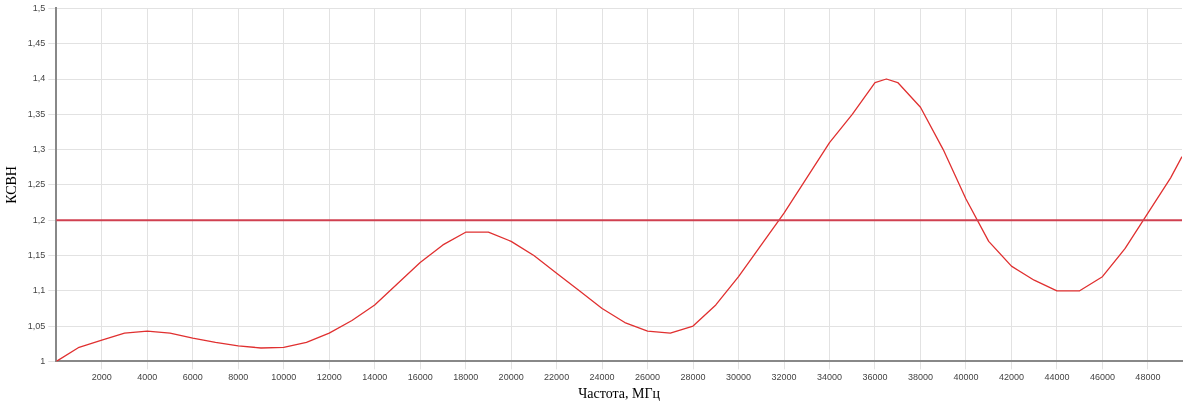 This screenshot has width=1184, height=403. I want to click on y-tick-label: 1,1, so click(39, 290).